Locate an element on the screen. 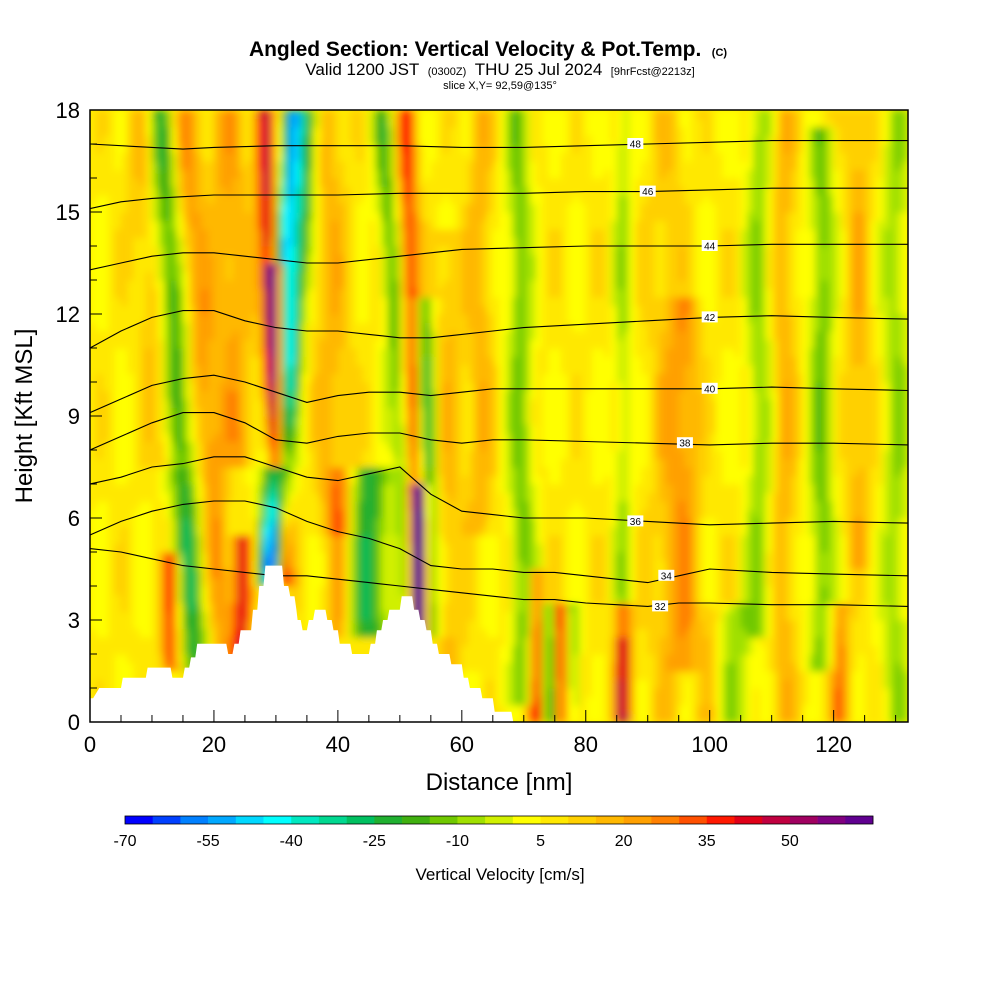  isentrope-label: 40 is located at coordinates (710, 389).